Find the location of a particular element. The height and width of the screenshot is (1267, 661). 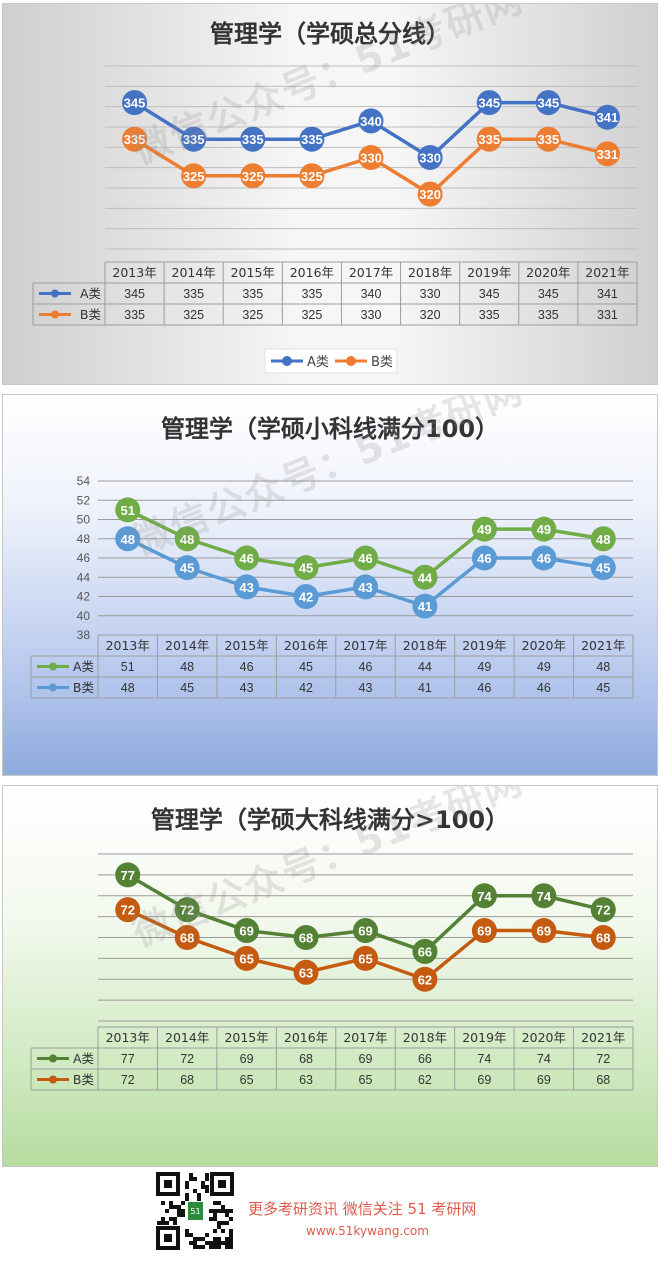

y-tick-label: 44 is located at coordinates (84, 577).